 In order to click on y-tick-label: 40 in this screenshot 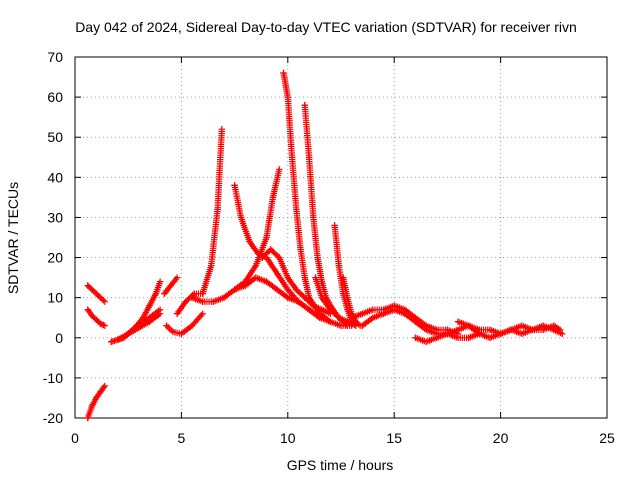, I will do `click(55, 177)`.